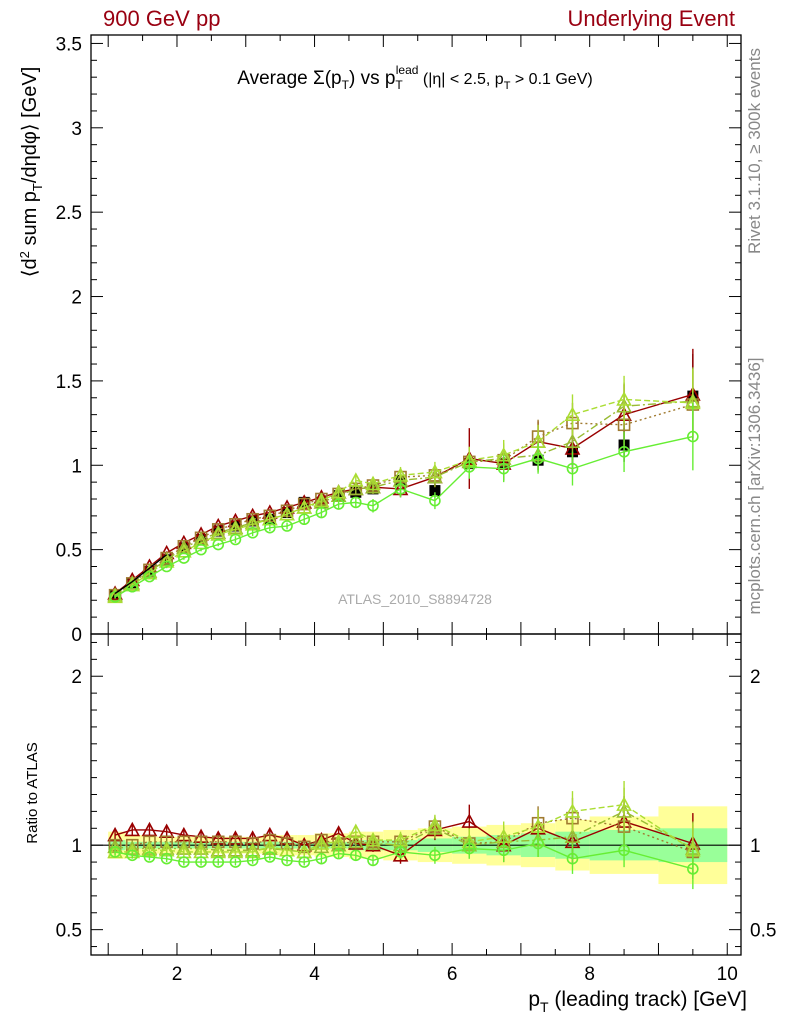  Describe the element at coordinates (727, 974) in the screenshot. I see `x-tick-label: 10` at that location.